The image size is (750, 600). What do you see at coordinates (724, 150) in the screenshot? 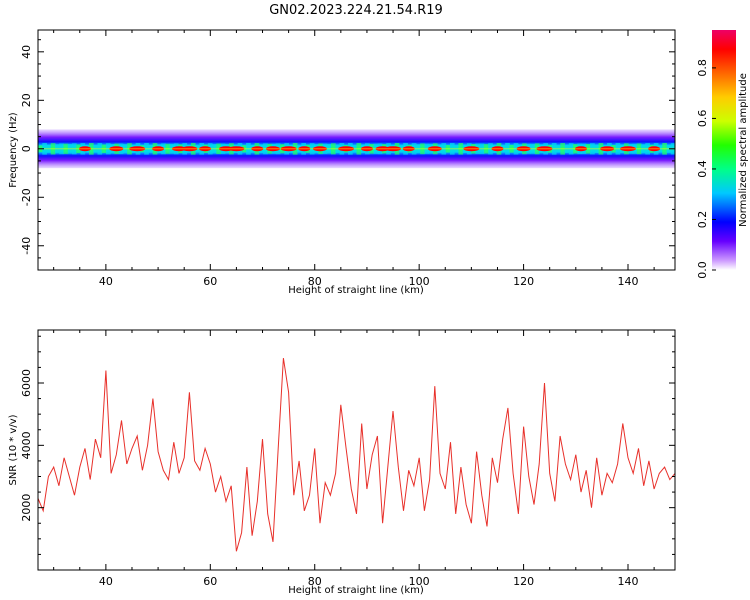
I see `colorbar-gradient` at bounding box center [724, 150].